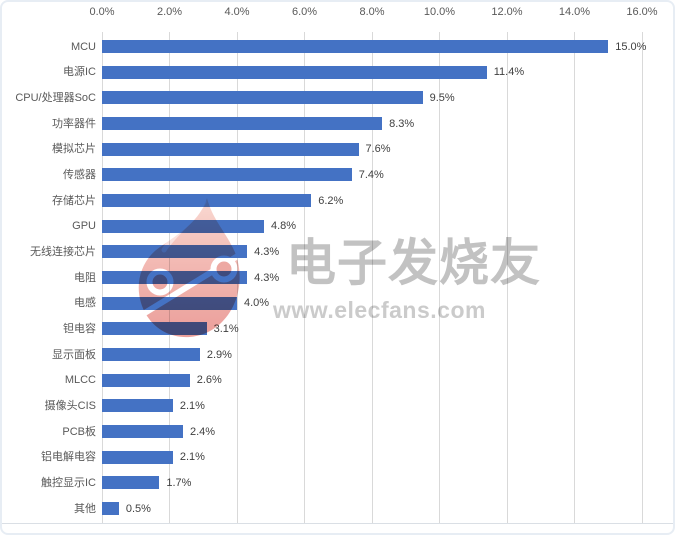 This screenshot has height=535, width=675. I want to click on category-label: GPU, so click(84, 226).